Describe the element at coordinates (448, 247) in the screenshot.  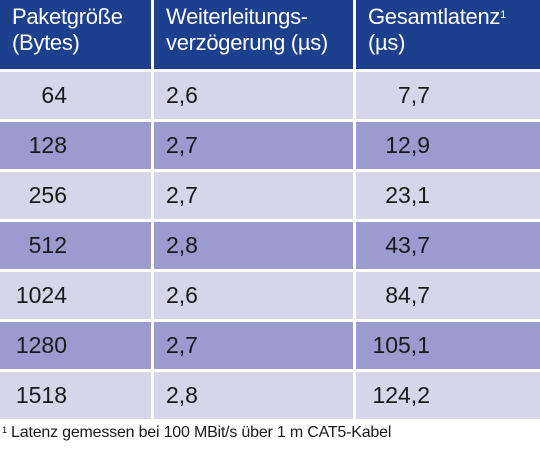
I see `cell-total-latency: 43,7` at that location.